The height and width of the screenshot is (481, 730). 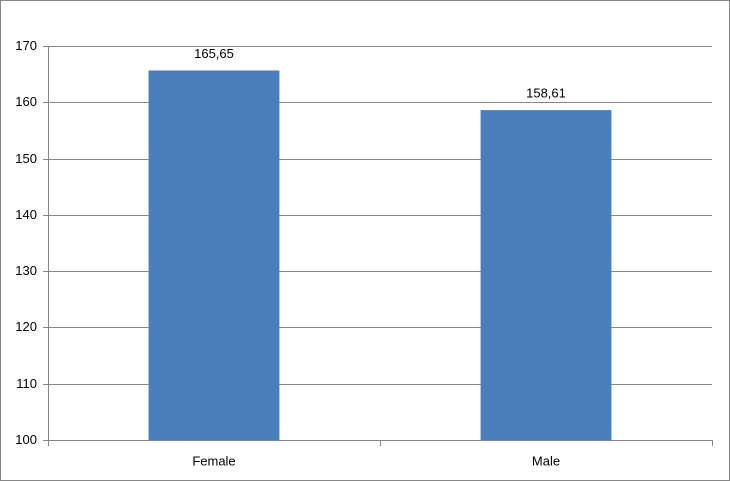 I want to click on y-tick-label: 100, so click(x=26, y=439).